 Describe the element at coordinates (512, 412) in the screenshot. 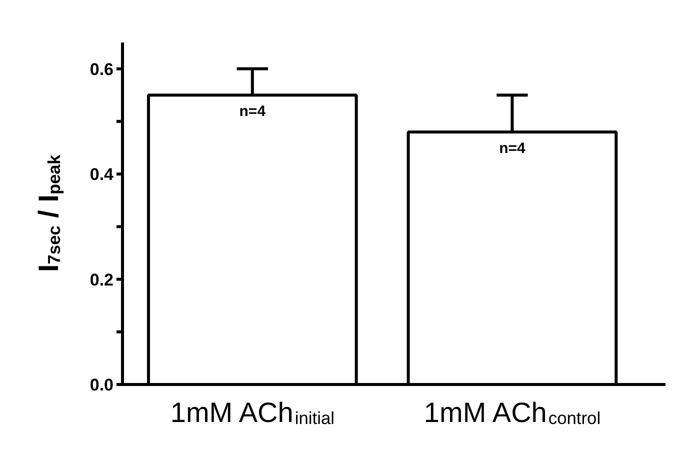

I see `x-tick-label: 1mM AChcontrol` at that location.